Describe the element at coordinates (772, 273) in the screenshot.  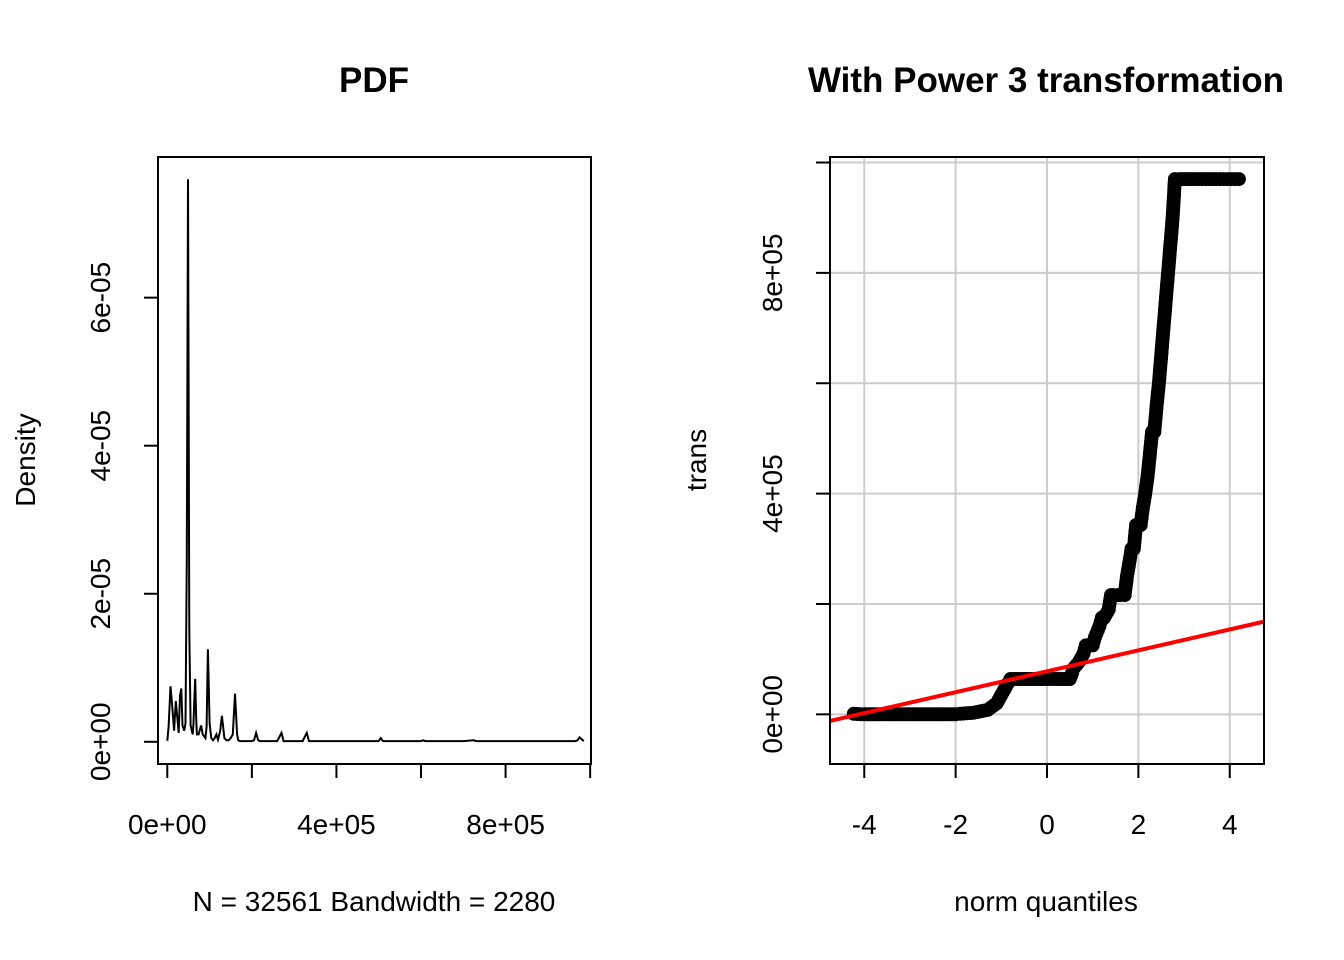
I see `qq-y-tick-label: 8e+05` at that location.